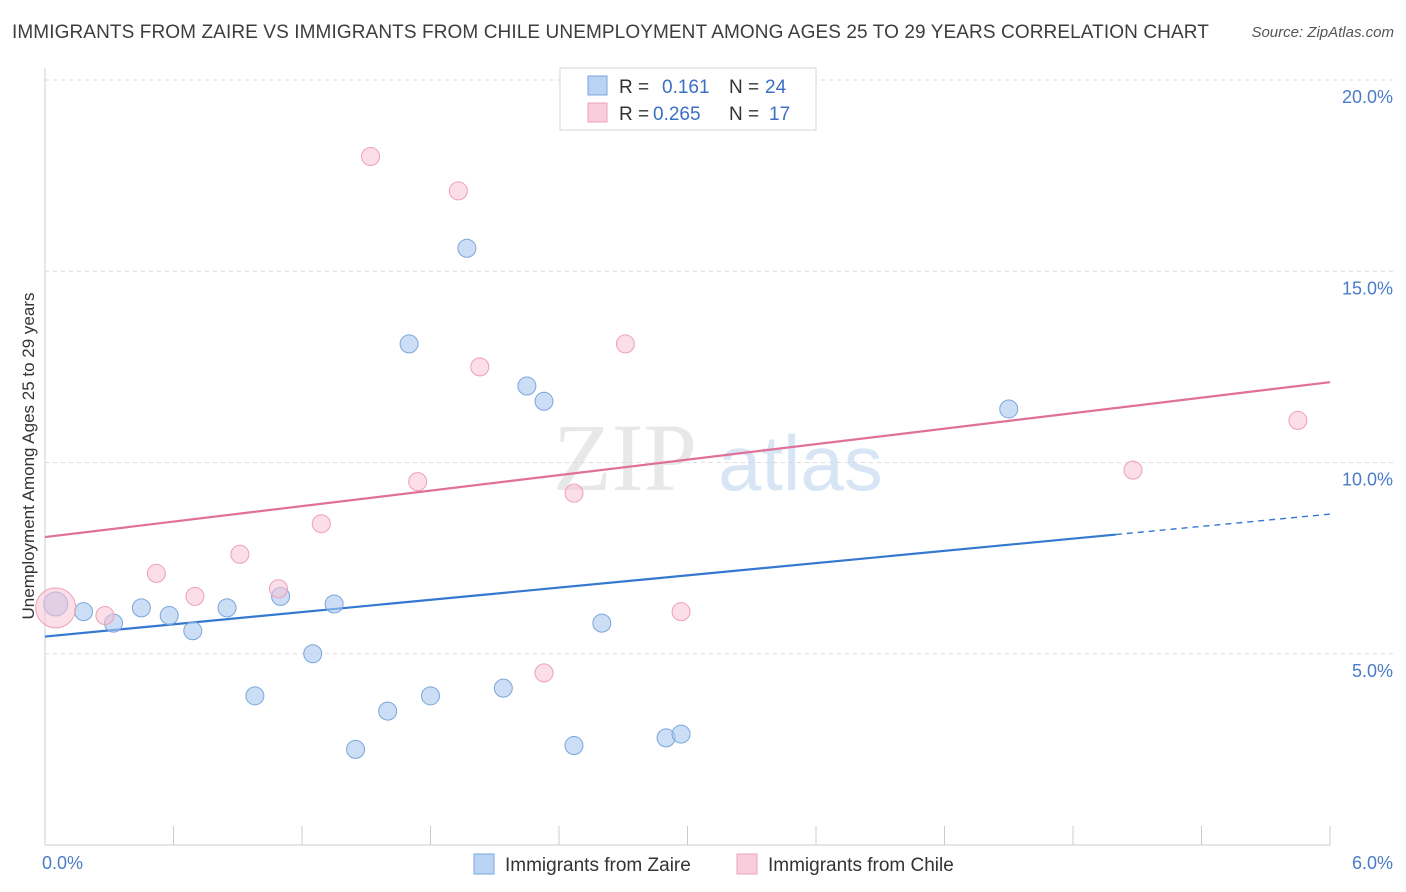  What do you see at coordinates (779, 114) in the screenshot?
I see `legend-n-value-chile: 17` at bounding box center [779, 114].